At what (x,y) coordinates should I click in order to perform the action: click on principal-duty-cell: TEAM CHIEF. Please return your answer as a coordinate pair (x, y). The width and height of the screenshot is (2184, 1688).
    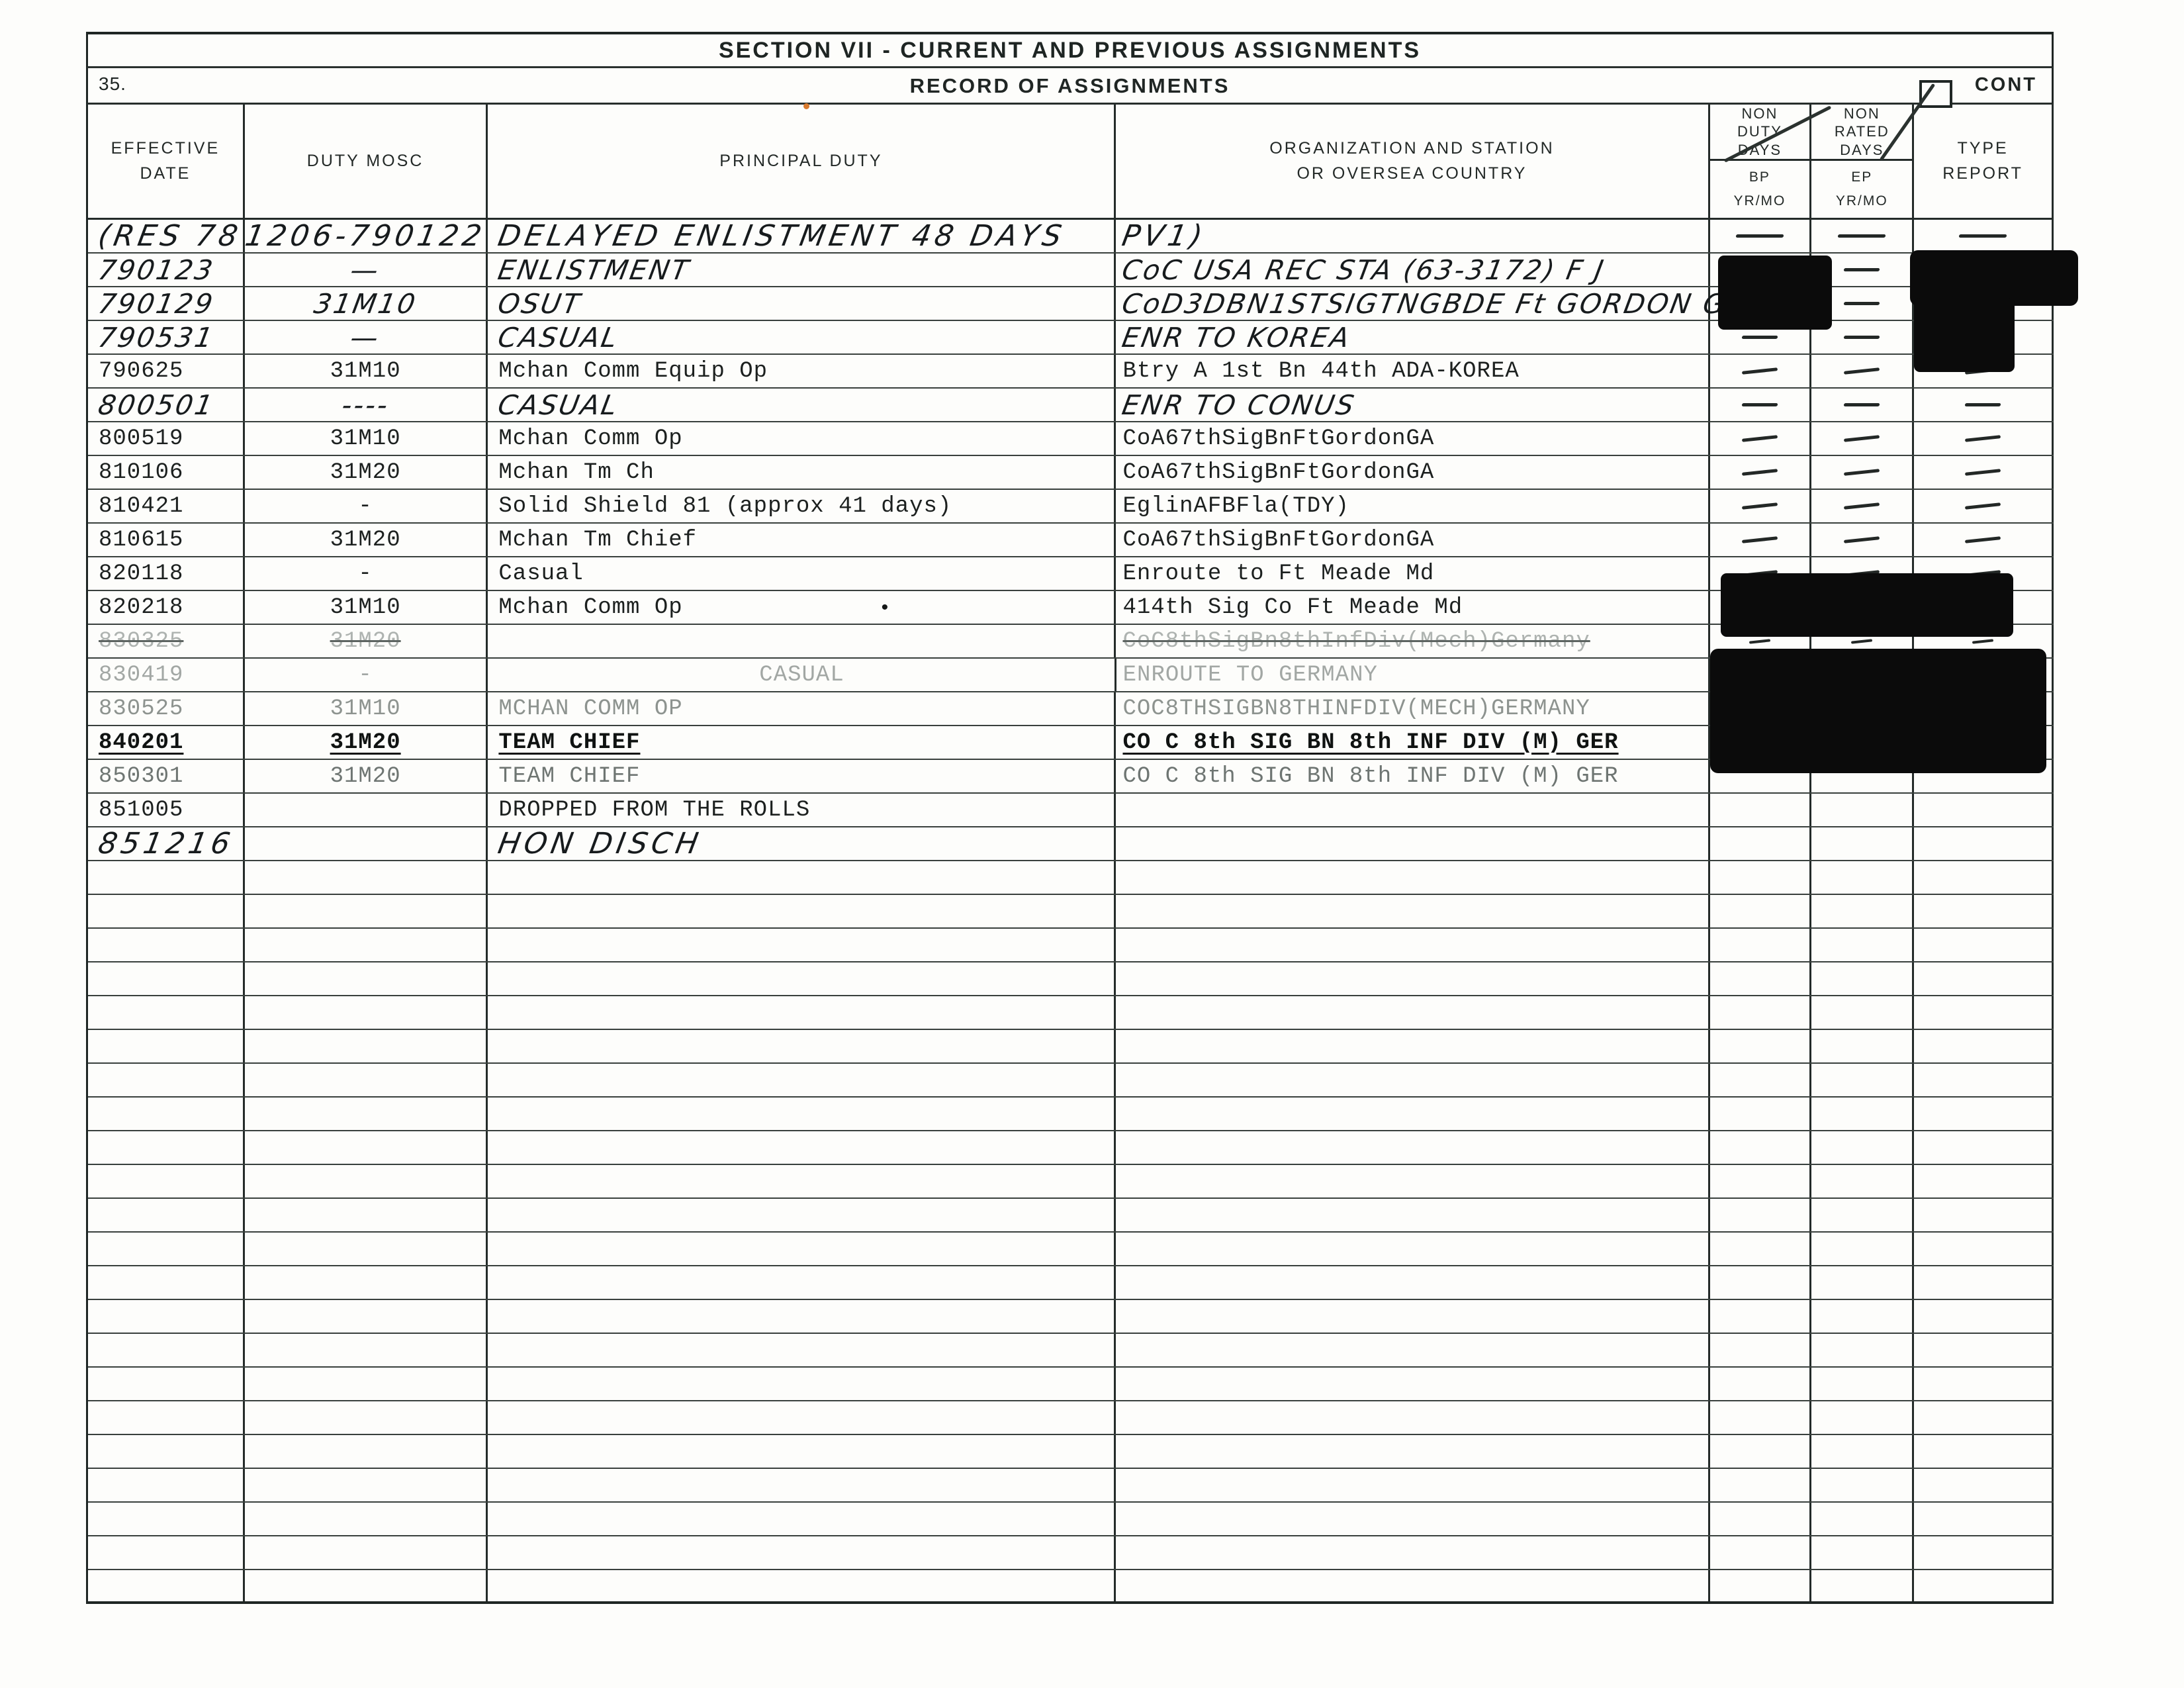
    Looking at the image, I should click on (802, 742).